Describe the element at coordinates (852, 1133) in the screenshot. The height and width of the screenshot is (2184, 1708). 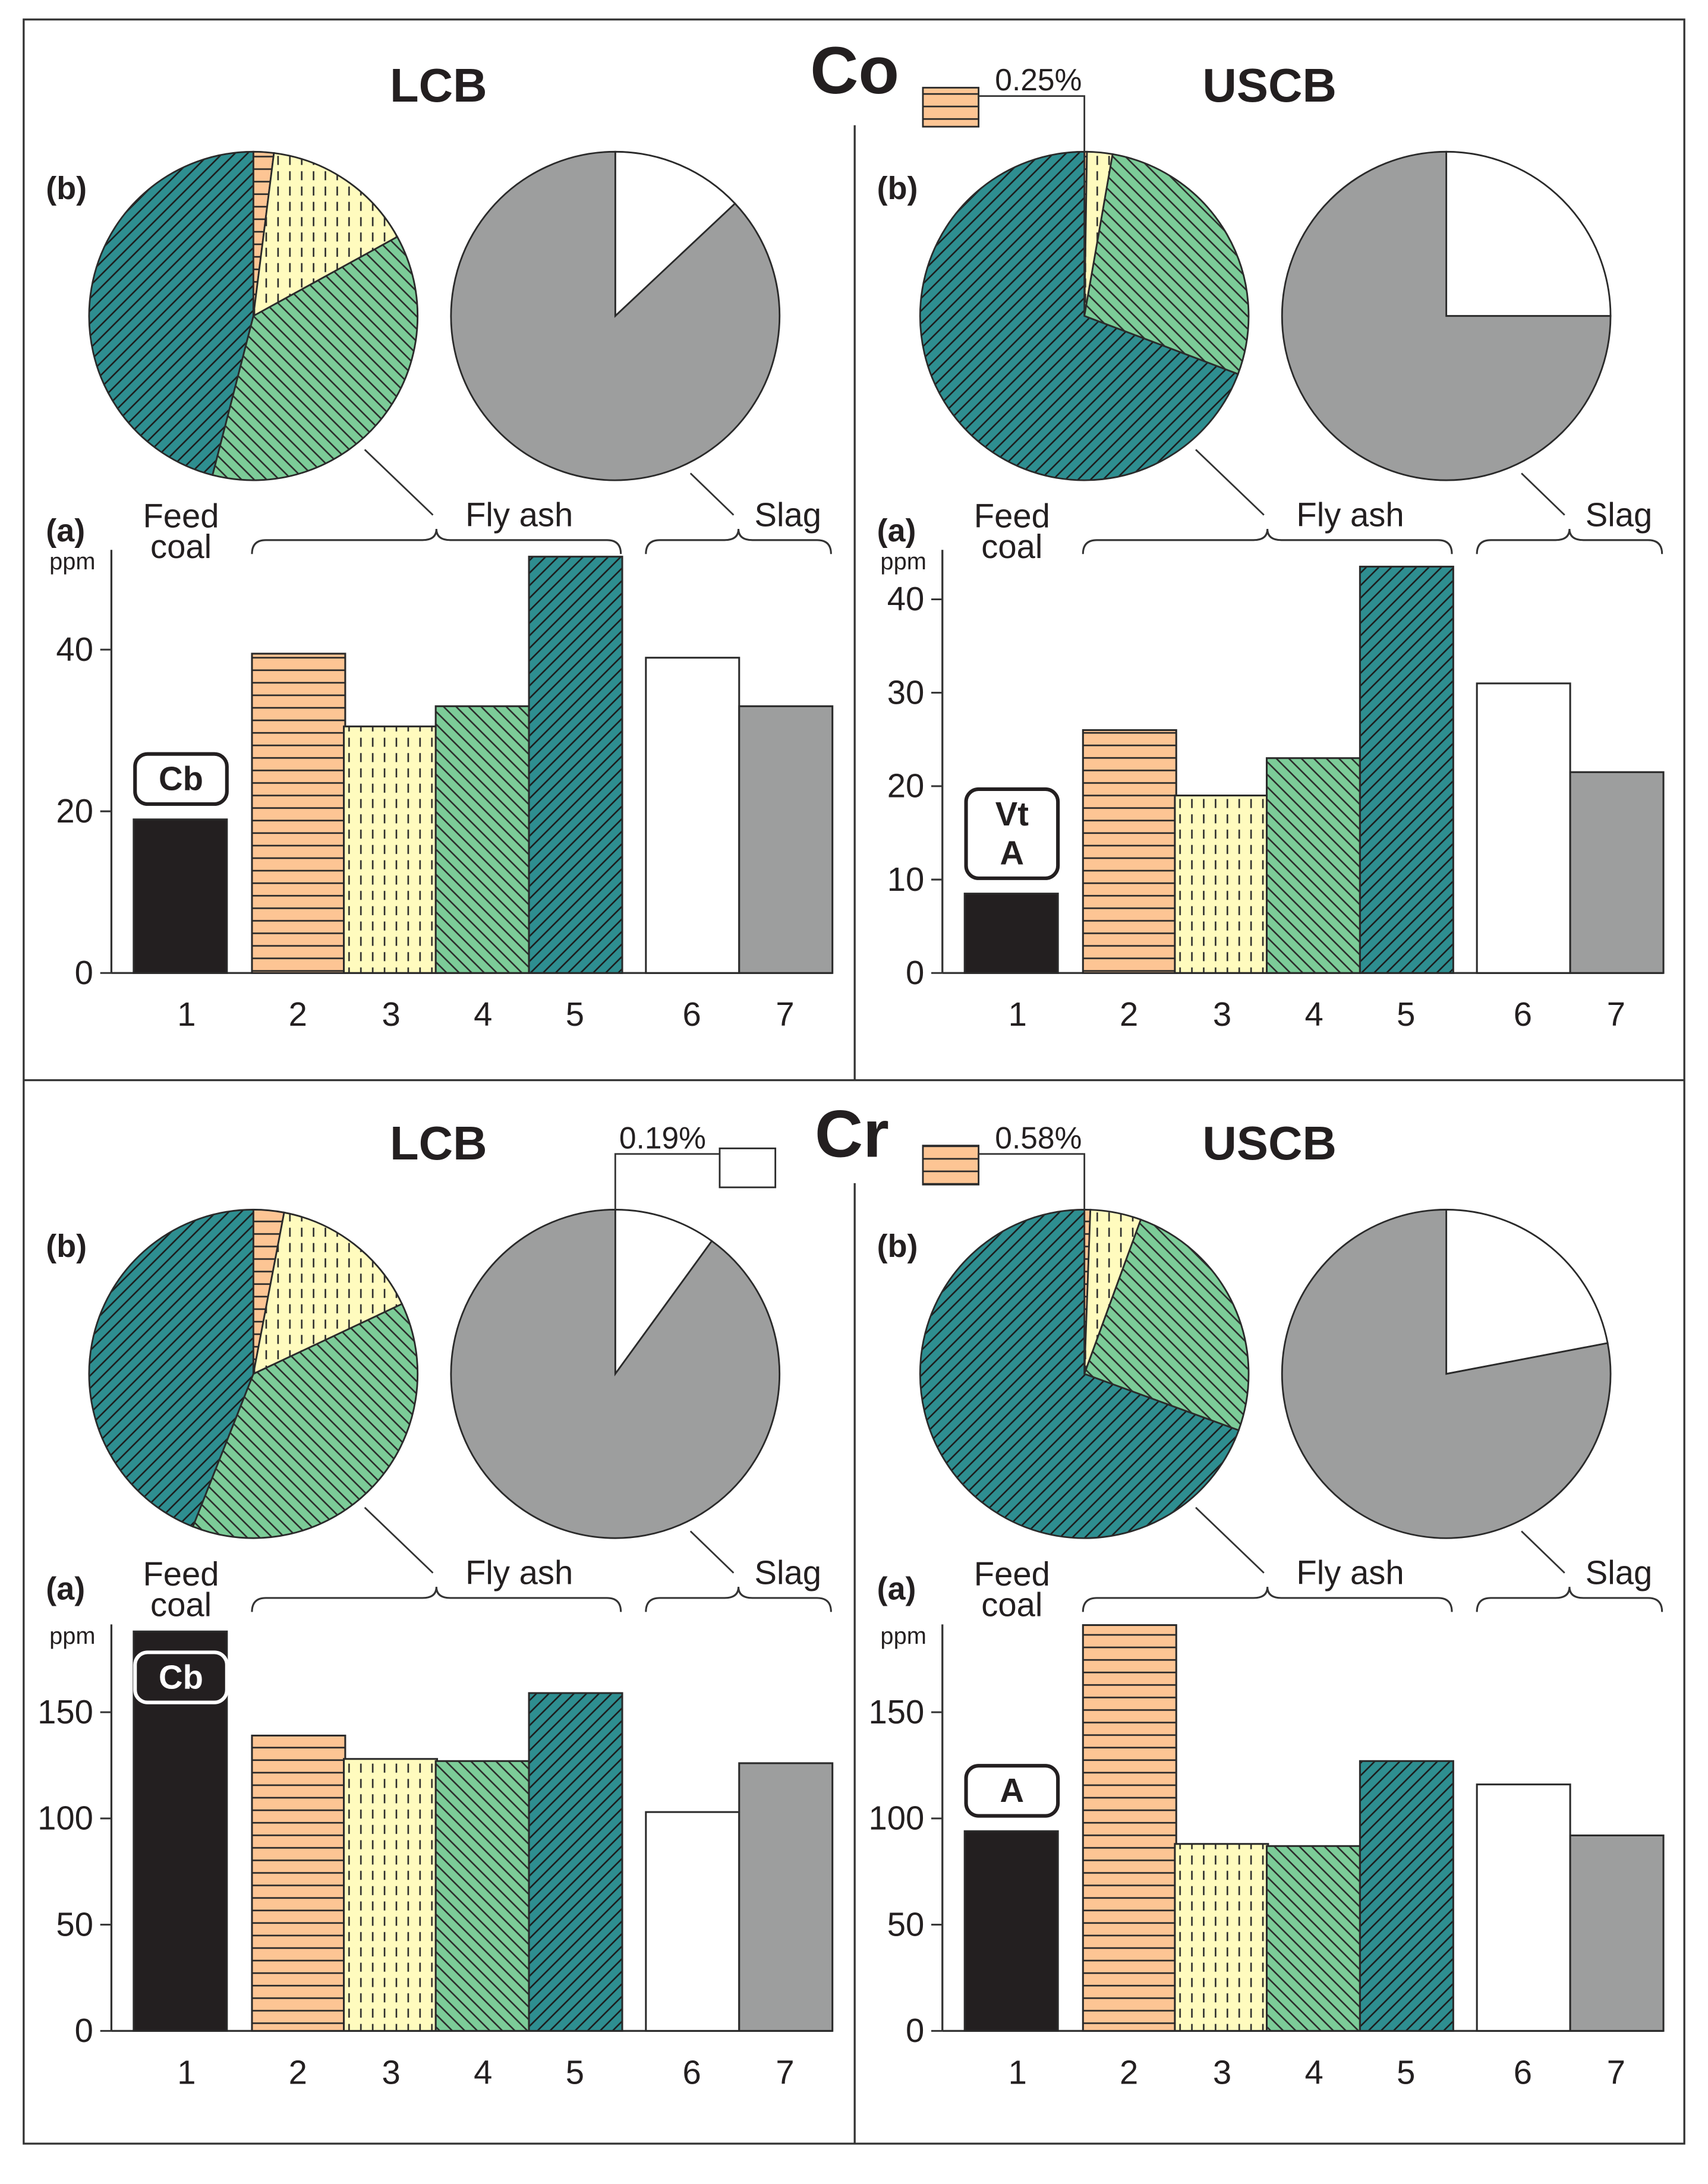
I see `element-title-cr: Cr` at that location.